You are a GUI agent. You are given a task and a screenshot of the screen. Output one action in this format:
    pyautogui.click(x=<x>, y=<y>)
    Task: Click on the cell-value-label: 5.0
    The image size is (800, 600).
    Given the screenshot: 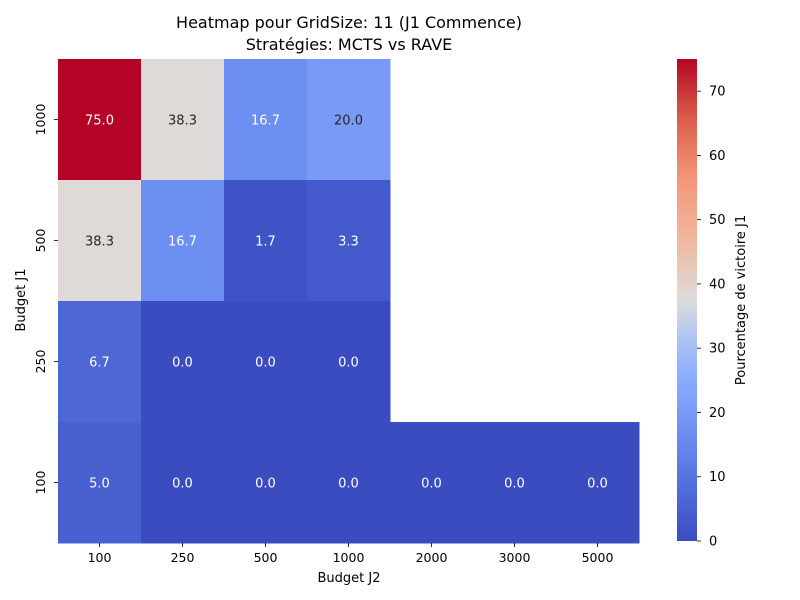 What is the action you would take?
    pyautogui.click(x=99, y=484)
    